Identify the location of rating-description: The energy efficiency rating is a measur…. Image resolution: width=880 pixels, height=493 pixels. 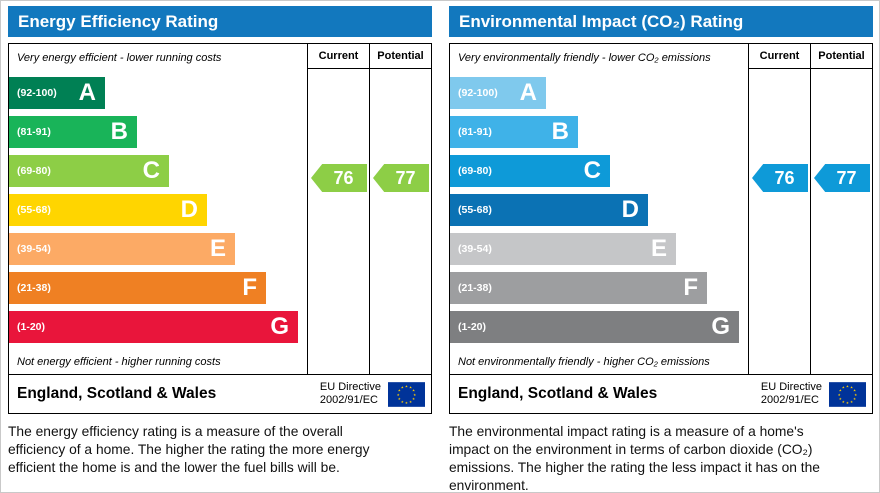
(189, 449).